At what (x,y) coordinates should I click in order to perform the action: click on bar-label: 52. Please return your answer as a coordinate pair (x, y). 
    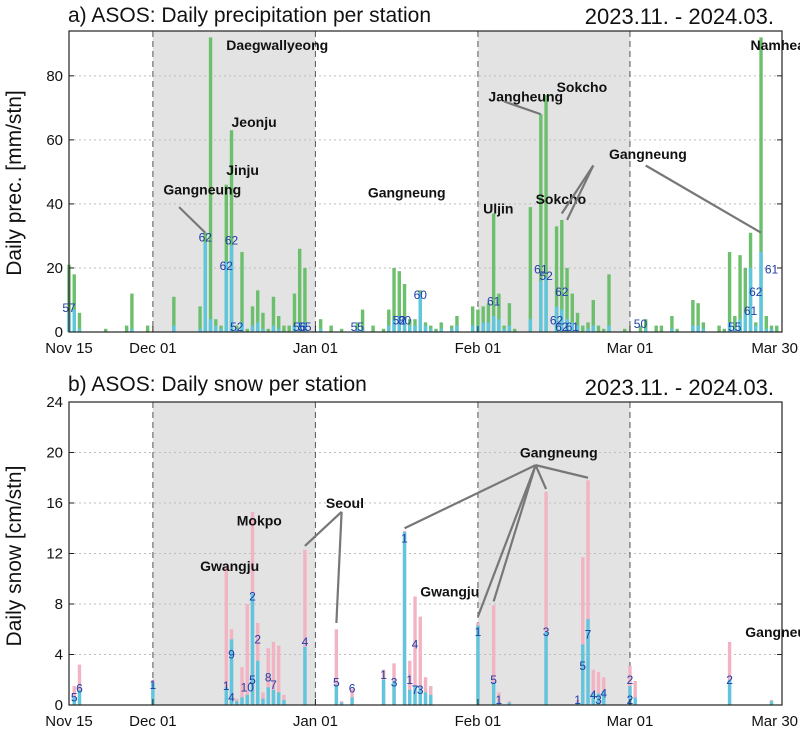
    Looking at the image, I should click on (237, 327).